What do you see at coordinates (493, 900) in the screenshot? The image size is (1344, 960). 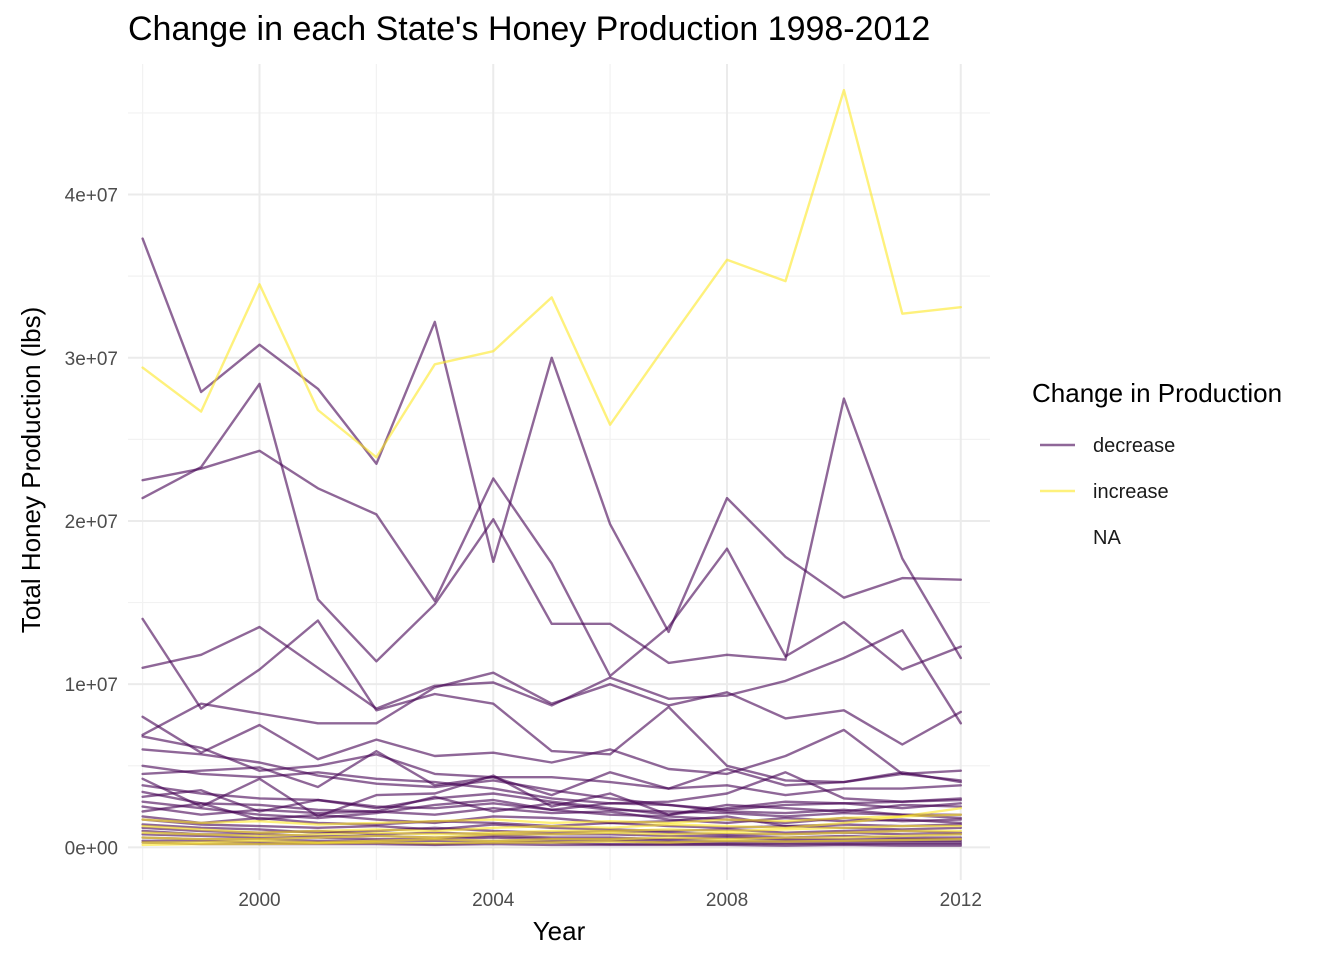 I see `x-tick-label: 2004` at bounding box center [493, 900].